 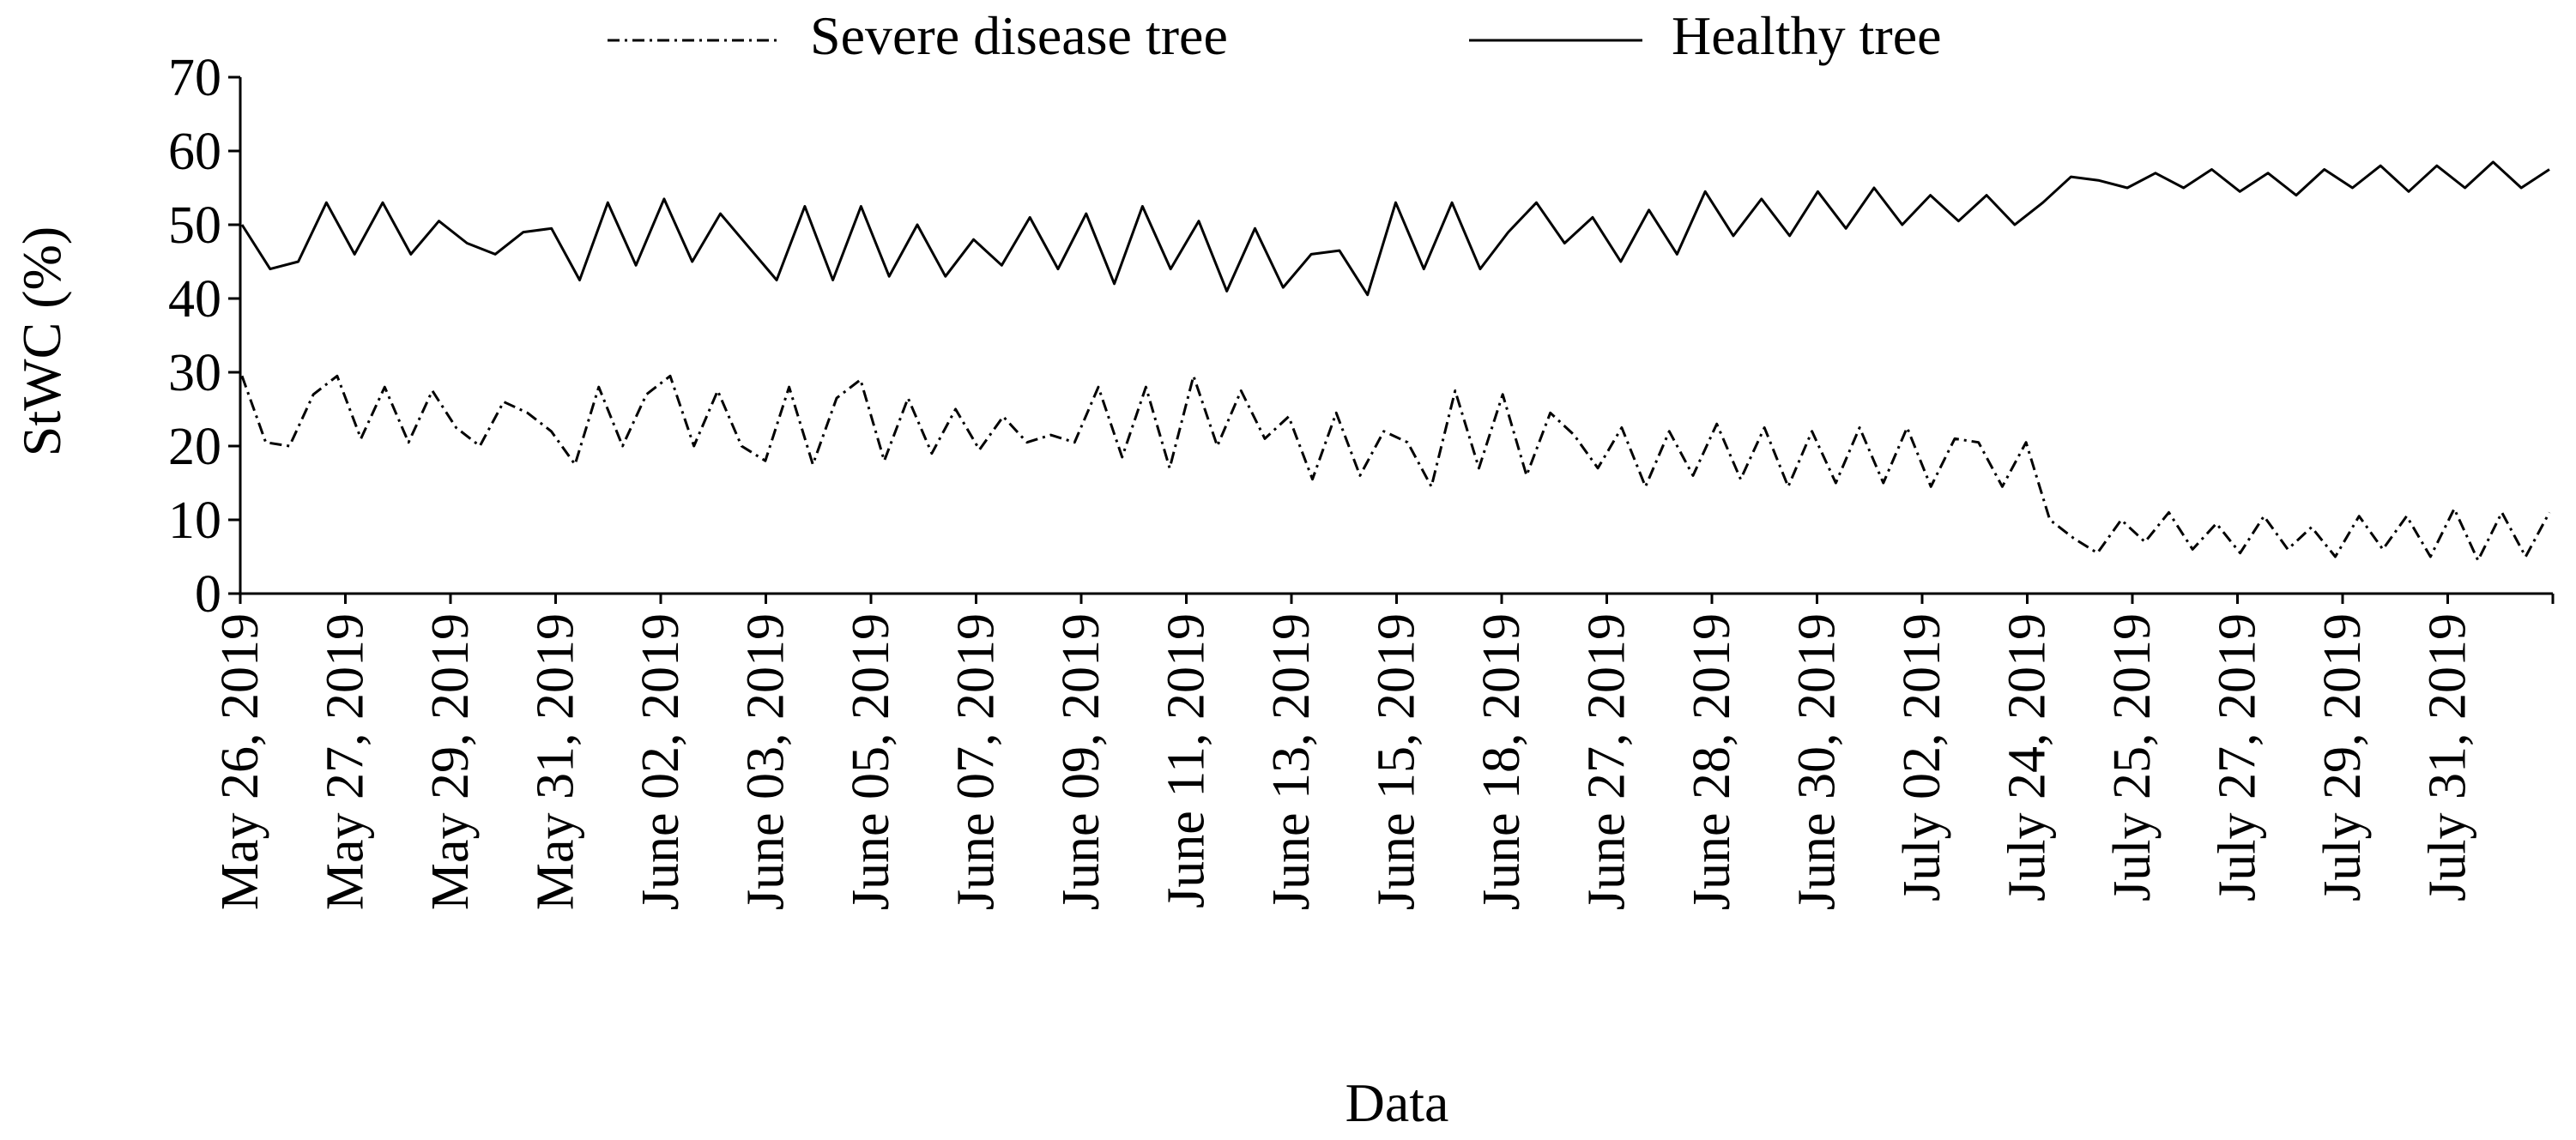 What do you see at coordinates (1397, 1102) in the screenshot?
I see `x-axis-title: Data` at bounding box center [1397, 1102].